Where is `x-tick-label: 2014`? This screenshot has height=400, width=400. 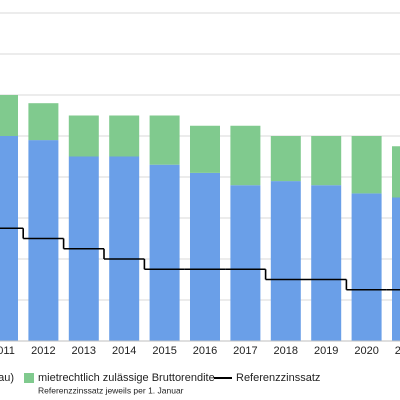
x-tick-label: 2014 is located at coordinates (124, 351).